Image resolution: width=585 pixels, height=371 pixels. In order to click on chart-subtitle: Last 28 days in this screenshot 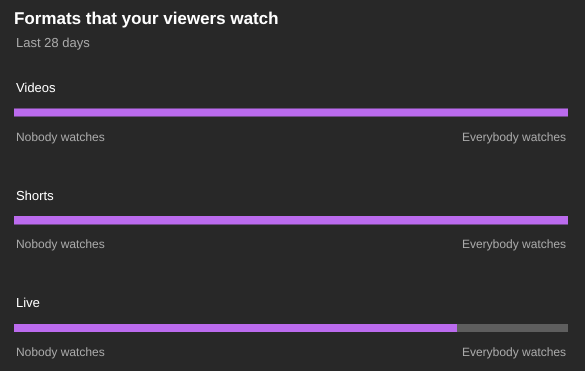, I will do `click(53, 42)`.